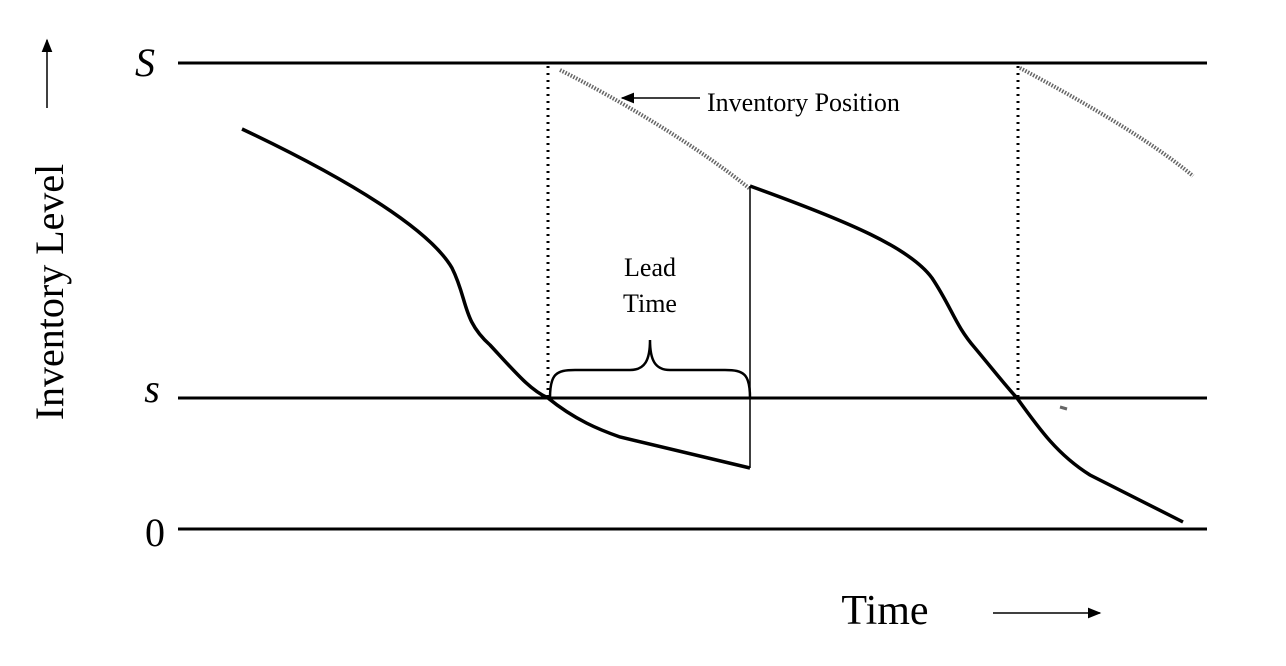 The height and width of the screenshot is (666, 1286). I want to click on lead-time-label: Time, so click(650, 303).